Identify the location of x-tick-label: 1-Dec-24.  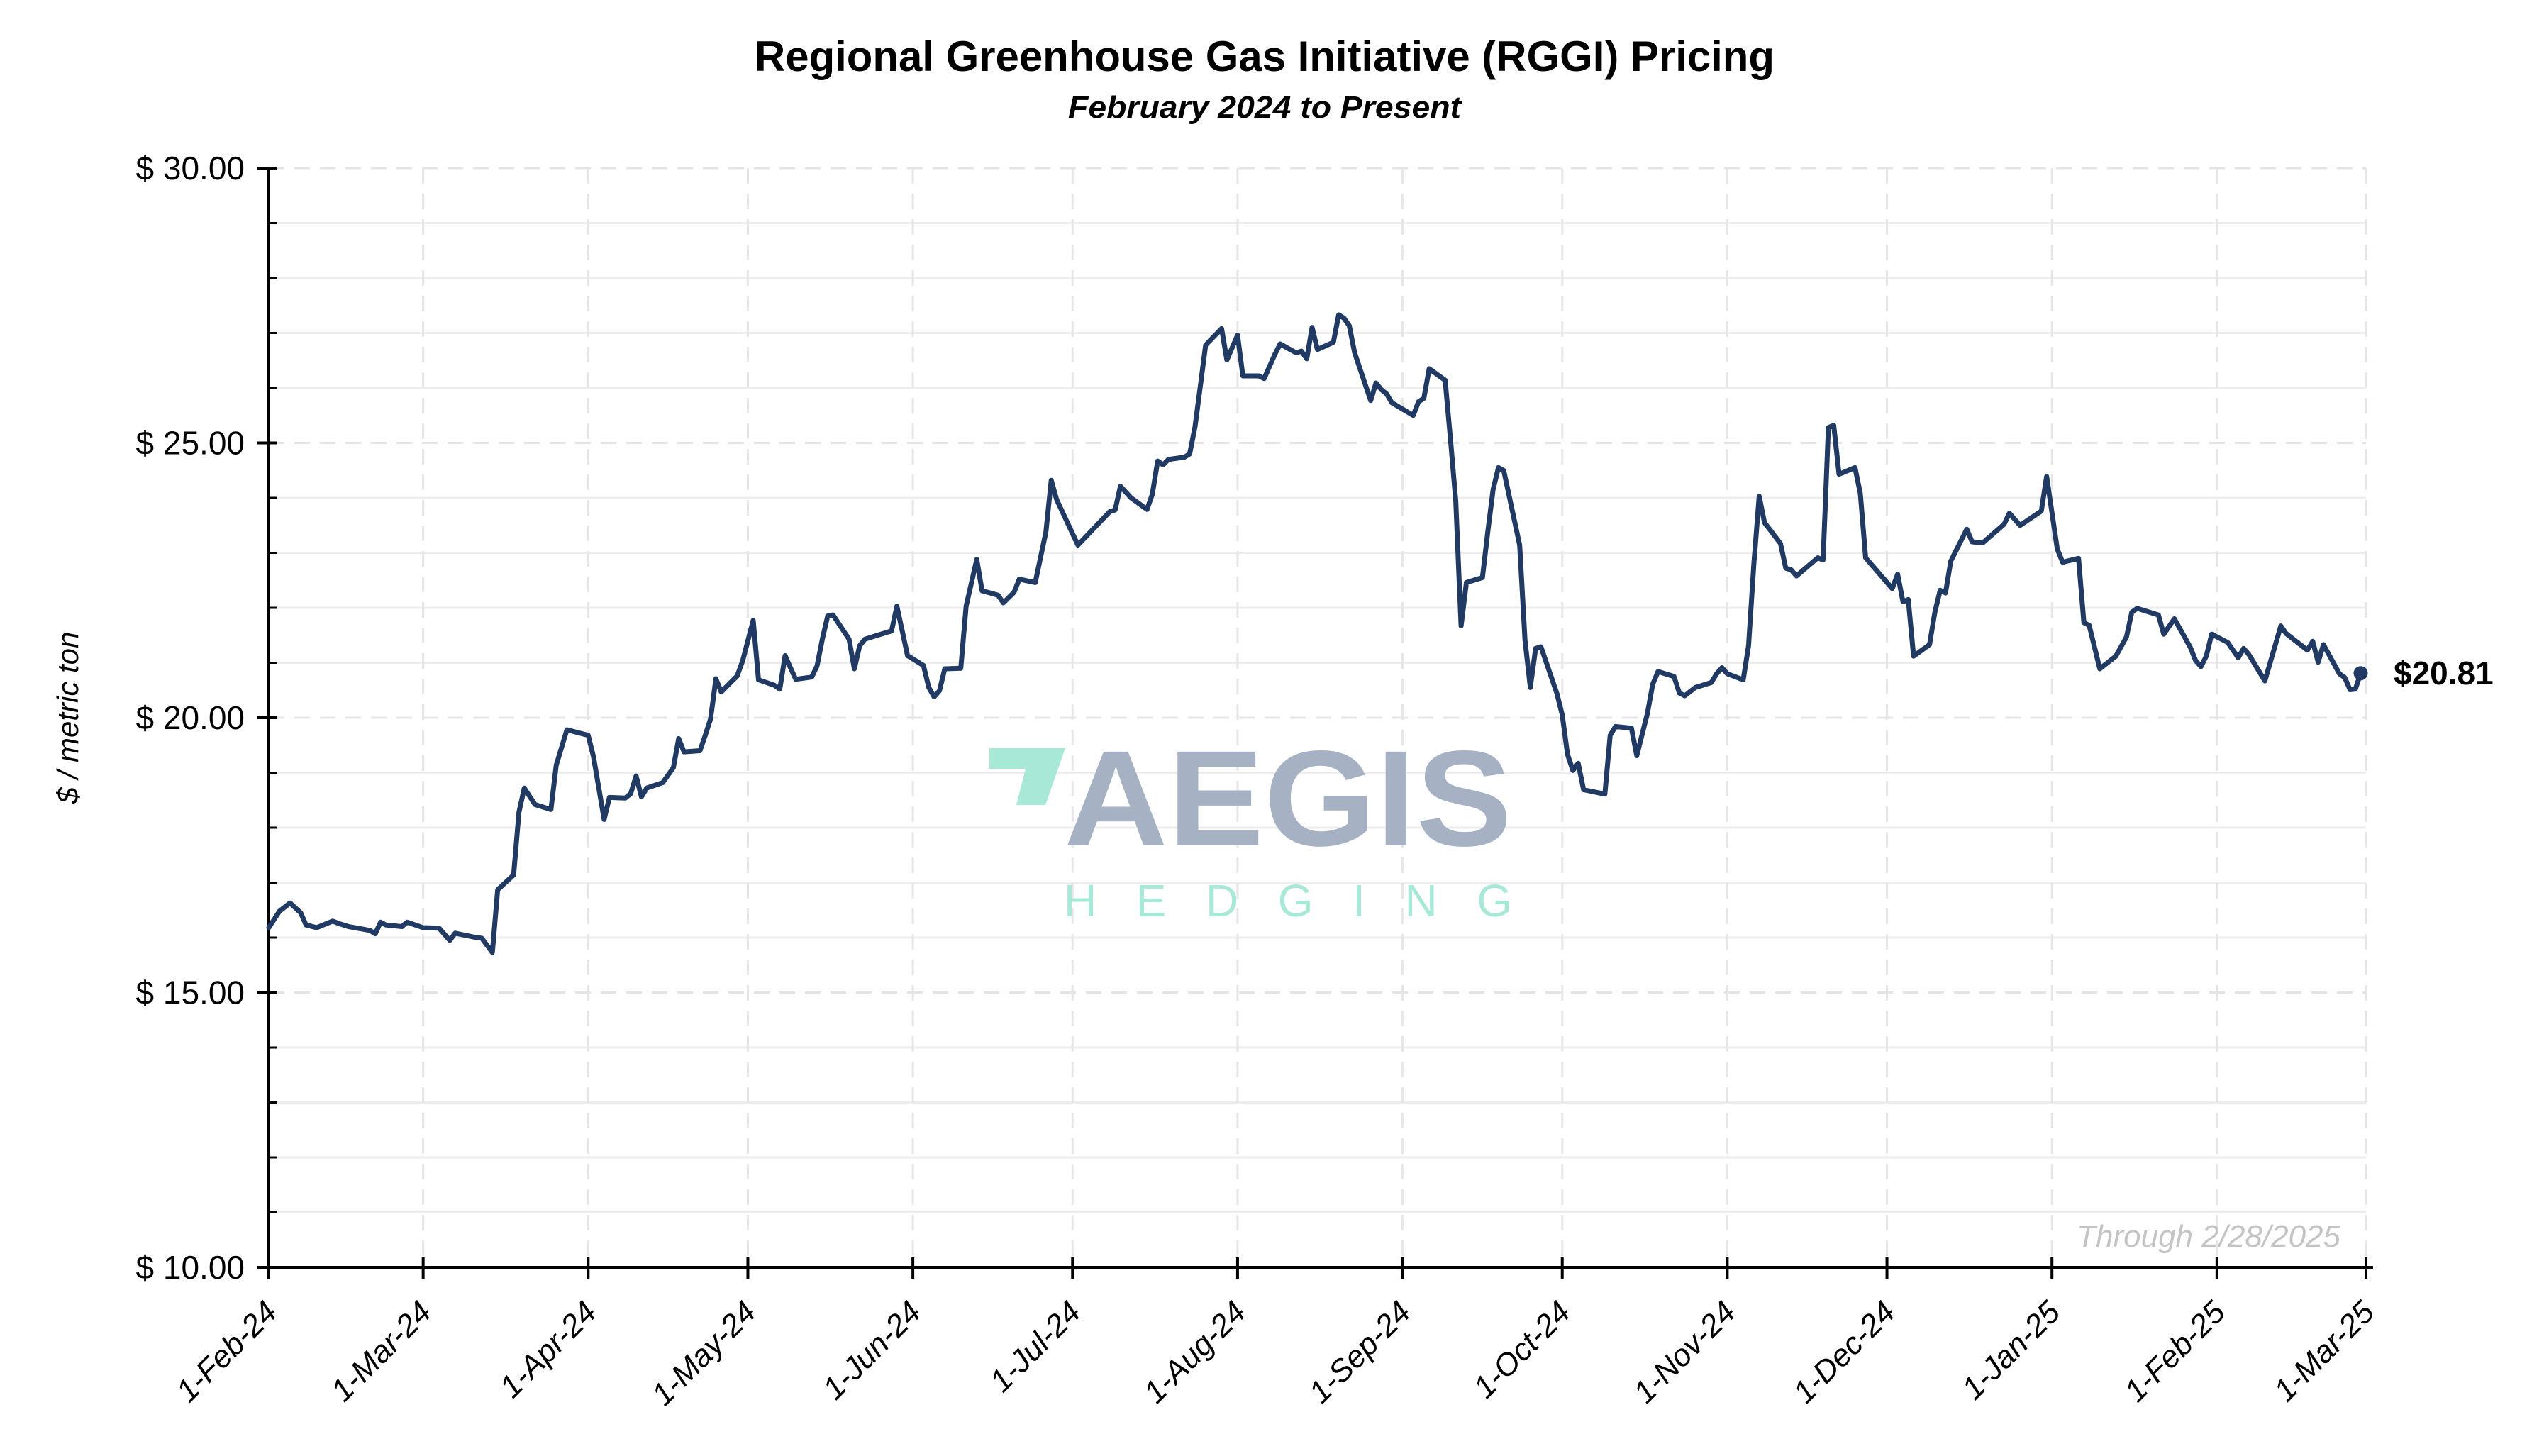
(1845, 1352).